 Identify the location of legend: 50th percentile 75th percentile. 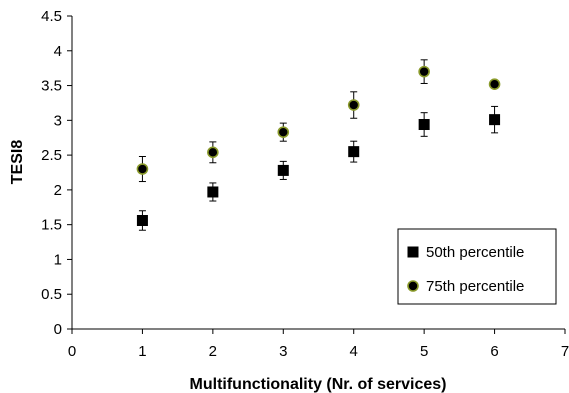
(477, 266).